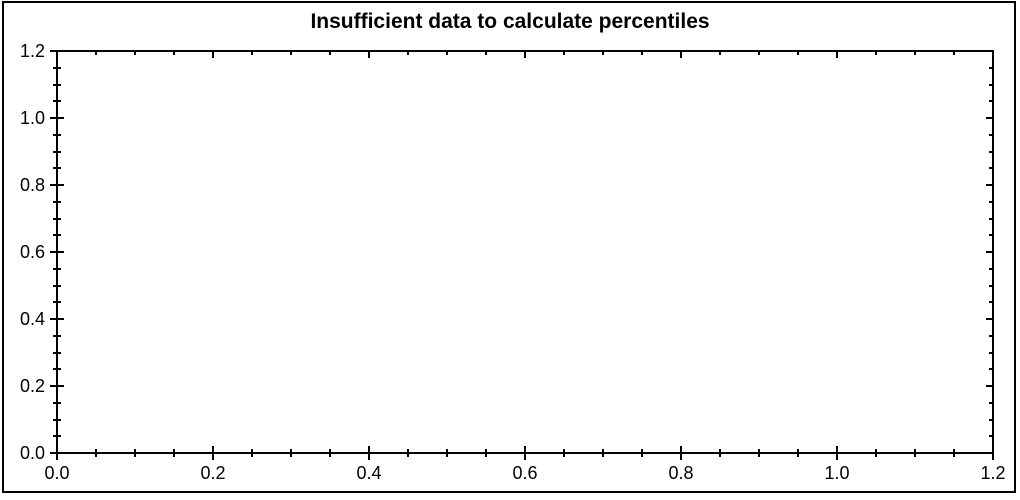  What do you see at coordinates (213, 473) in the screenshot?
I see `x-tick-label: 0.2` at bounding box center [213, 473].